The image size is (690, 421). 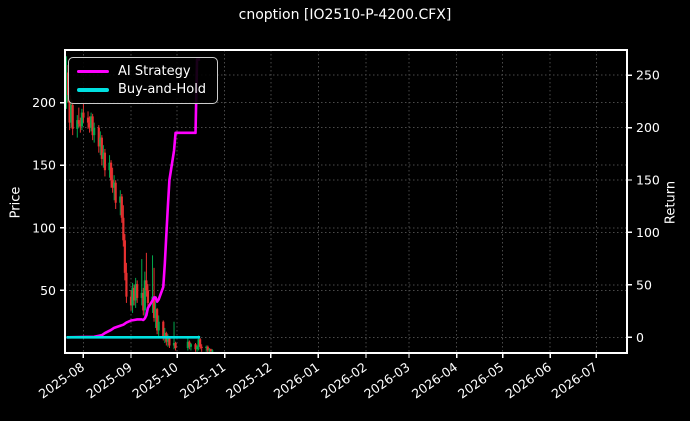 What do you see at coordinates (644, 284) in the screenshot?
I see `return-tick-label: 50` at bounding box center [644, 284].